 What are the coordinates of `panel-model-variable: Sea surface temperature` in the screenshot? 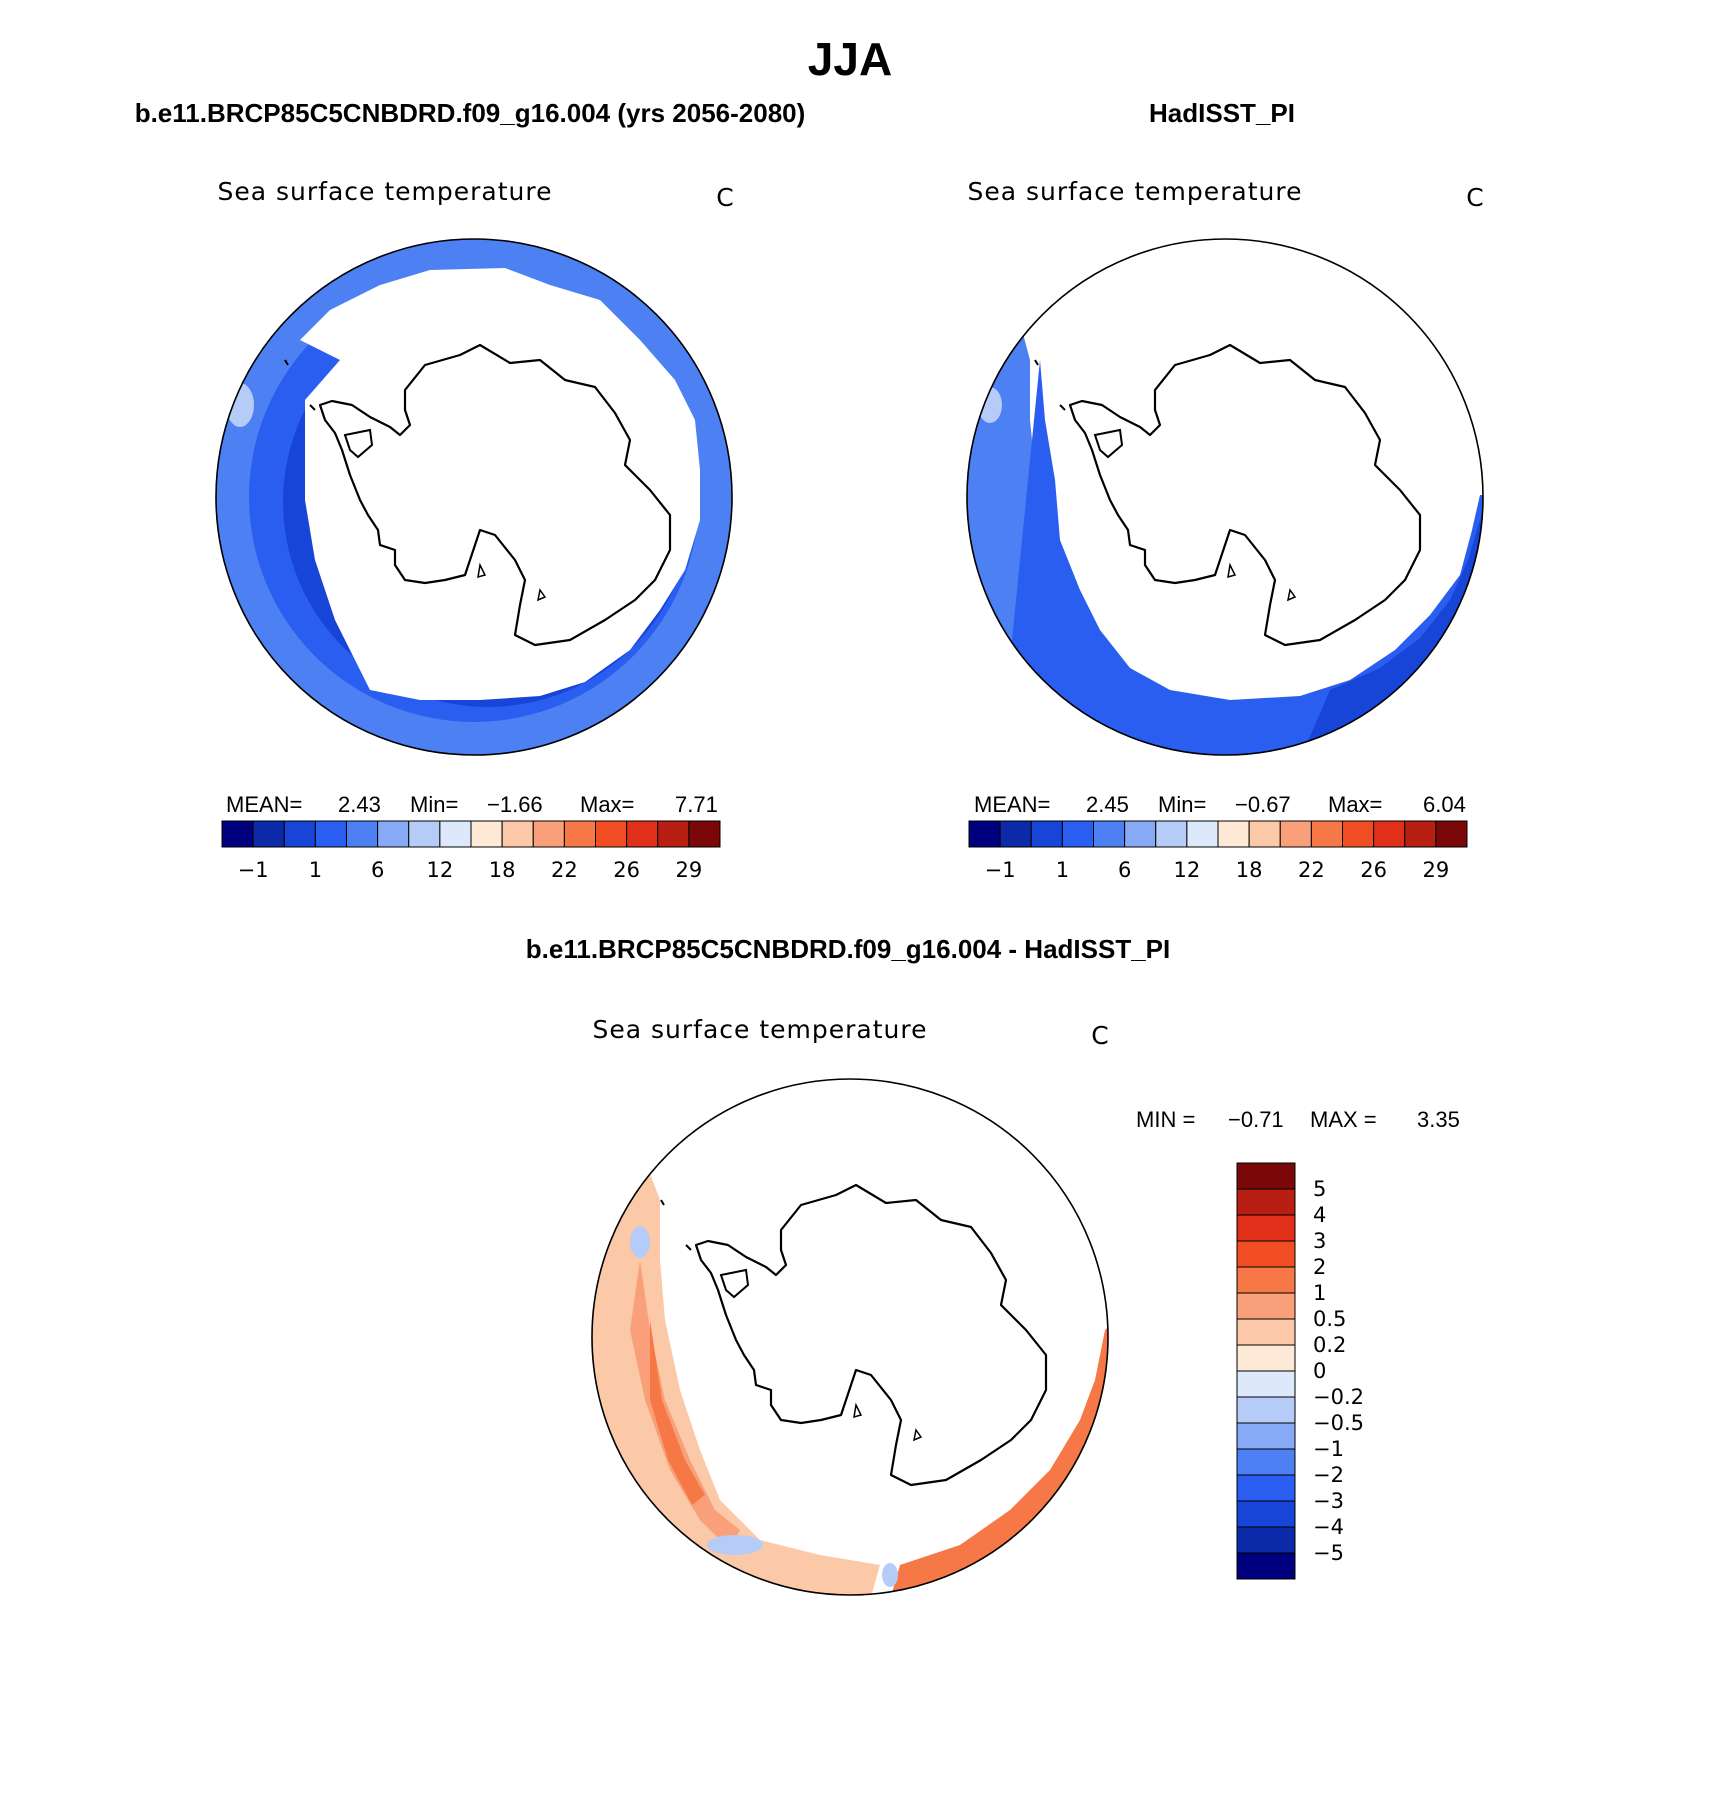 It's located at (385, 191).